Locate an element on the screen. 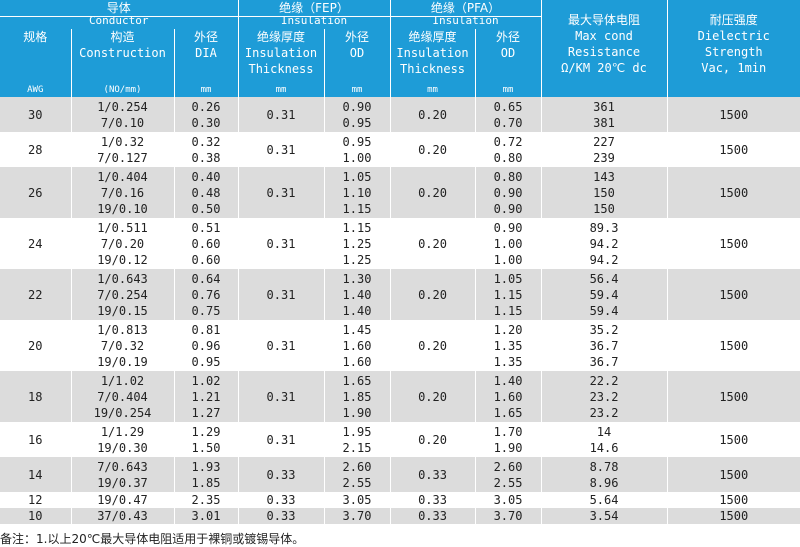 This screenshot has height=547, width=800. fep-od-cell: 1.15 1.25 1.25 is located at coordinates (357, 243).